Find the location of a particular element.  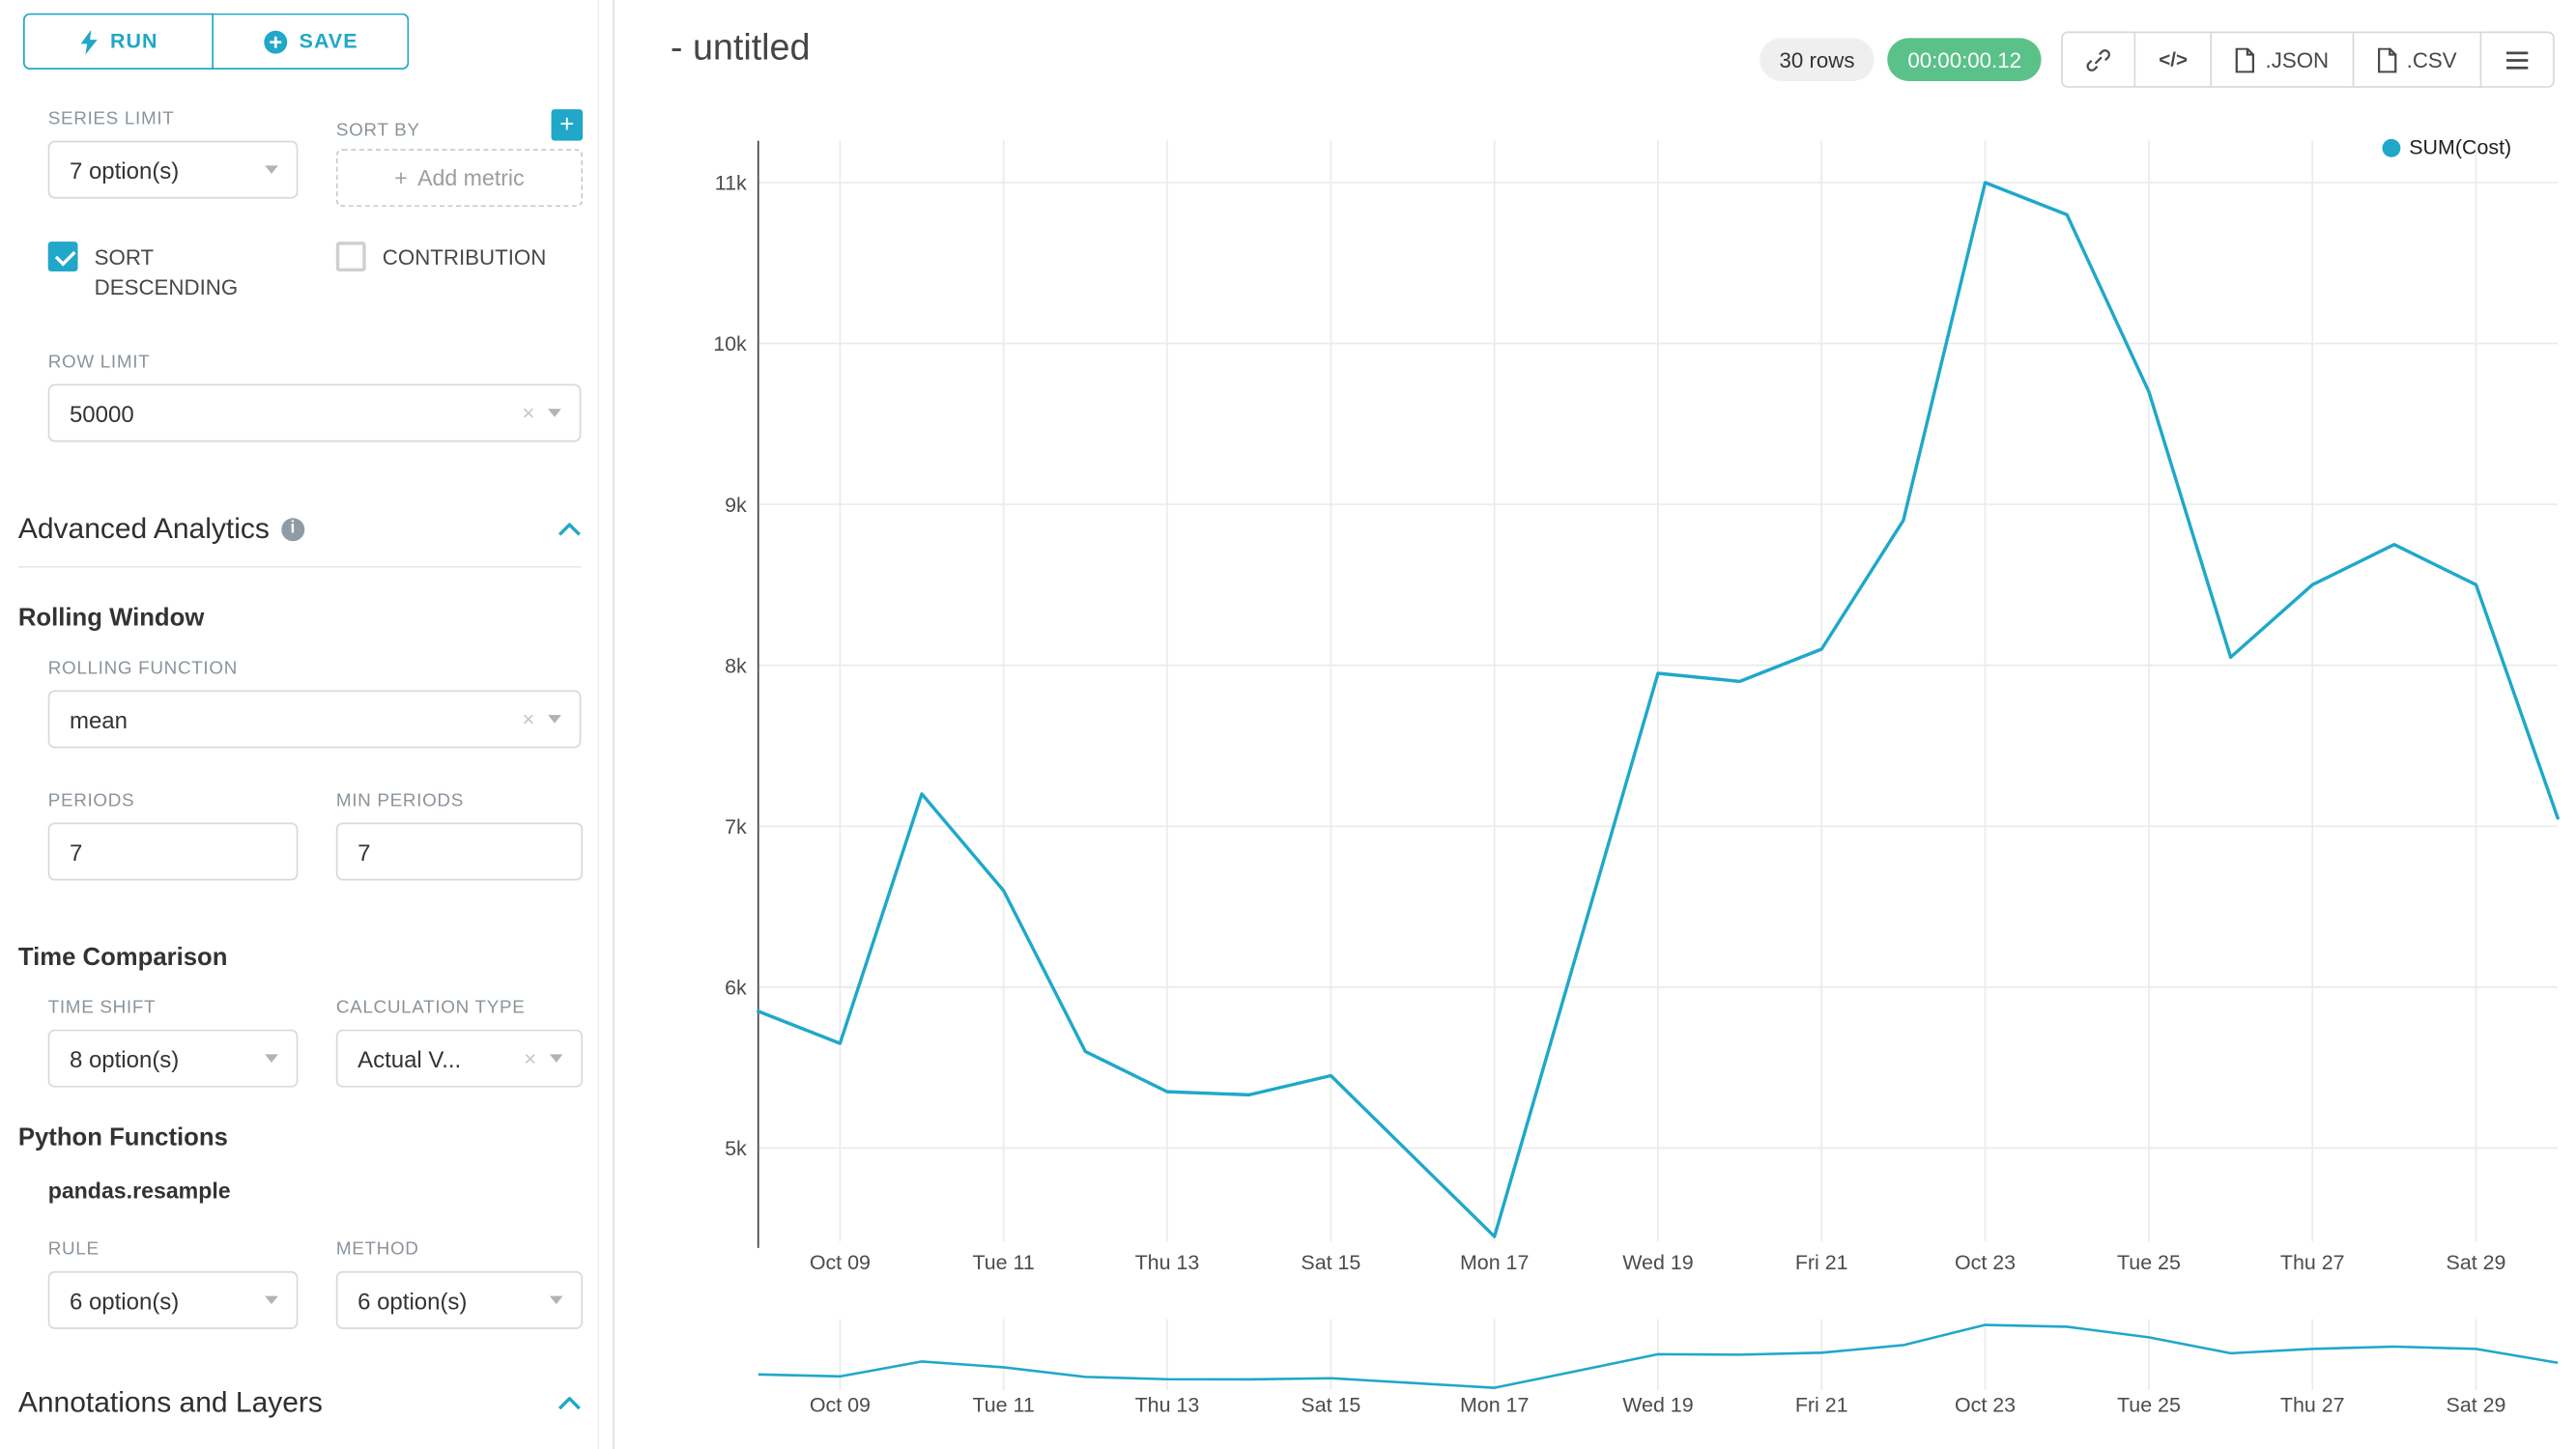

save-button: SAVE is located at coordinates (312, 41).